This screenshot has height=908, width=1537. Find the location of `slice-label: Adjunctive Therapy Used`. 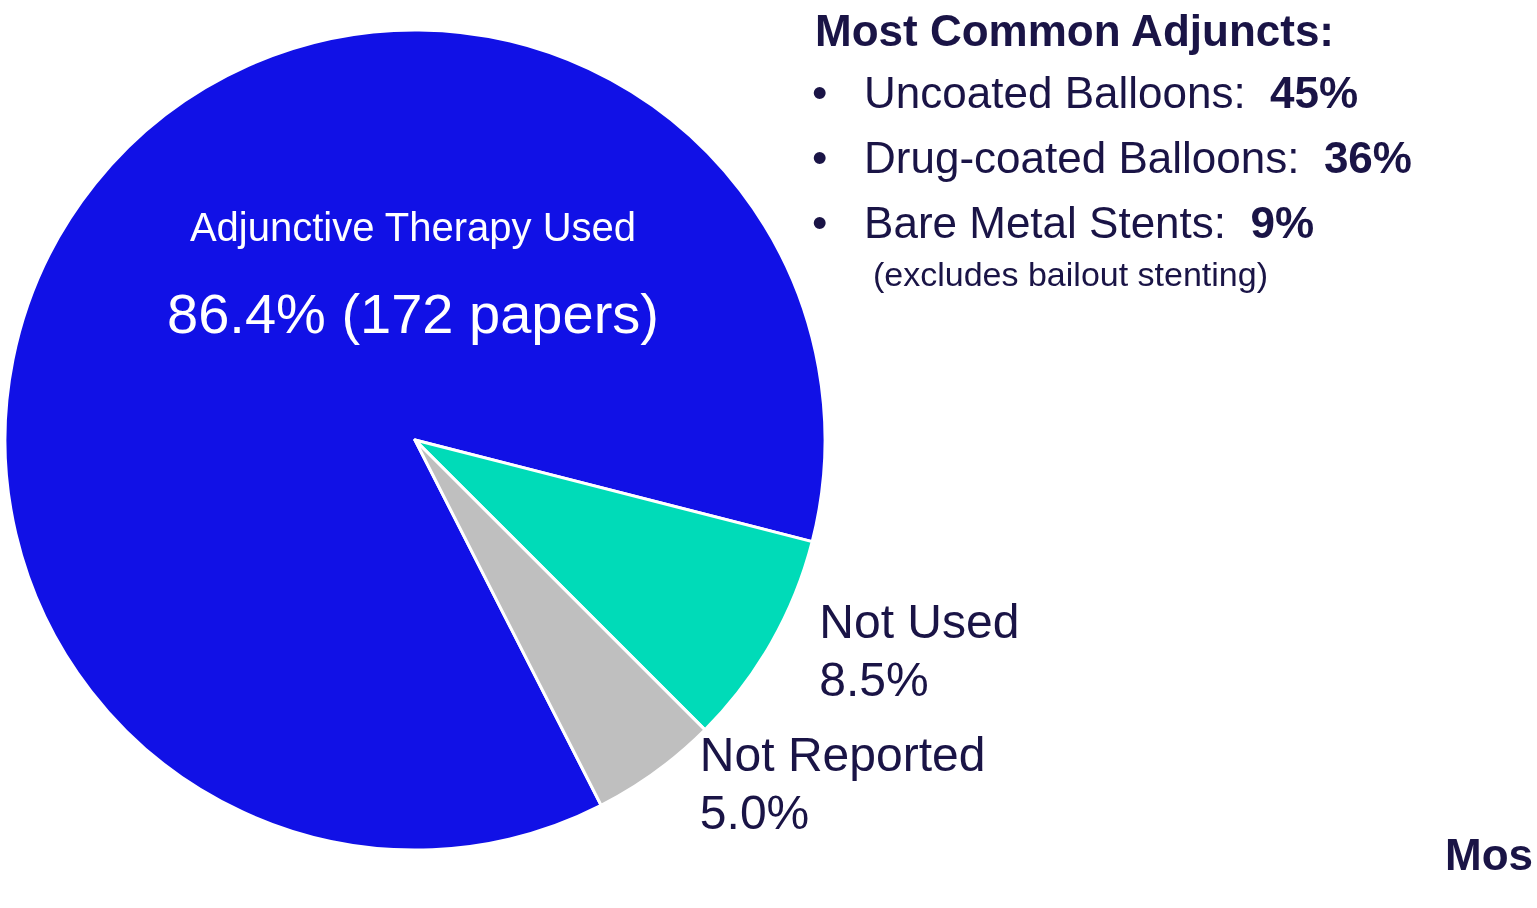

slice-label: Adjunctive Therapy Used is located at coordinates (413, 227).